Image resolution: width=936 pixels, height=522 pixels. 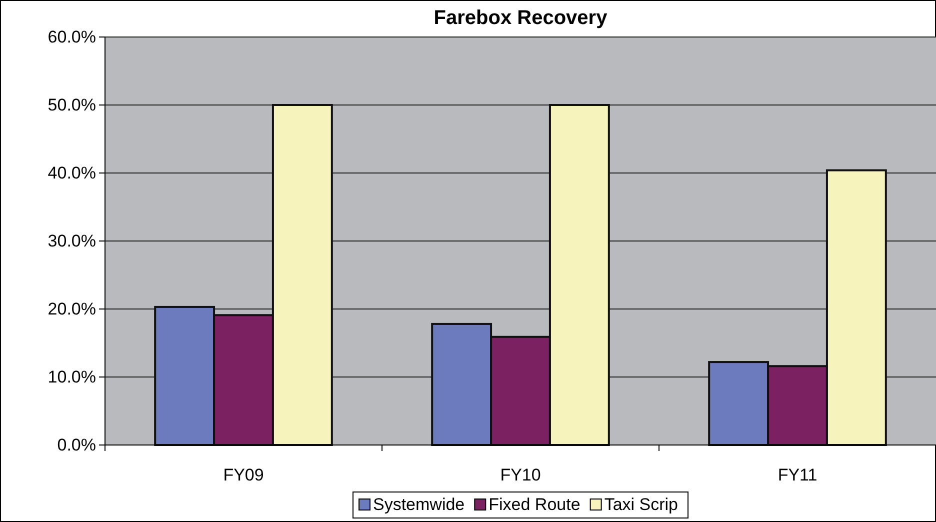 What do you see at coordinates (641, 504) in the screenshot?
I see `legend-label: Taxi Scrip` at bounding box center [641, 504].